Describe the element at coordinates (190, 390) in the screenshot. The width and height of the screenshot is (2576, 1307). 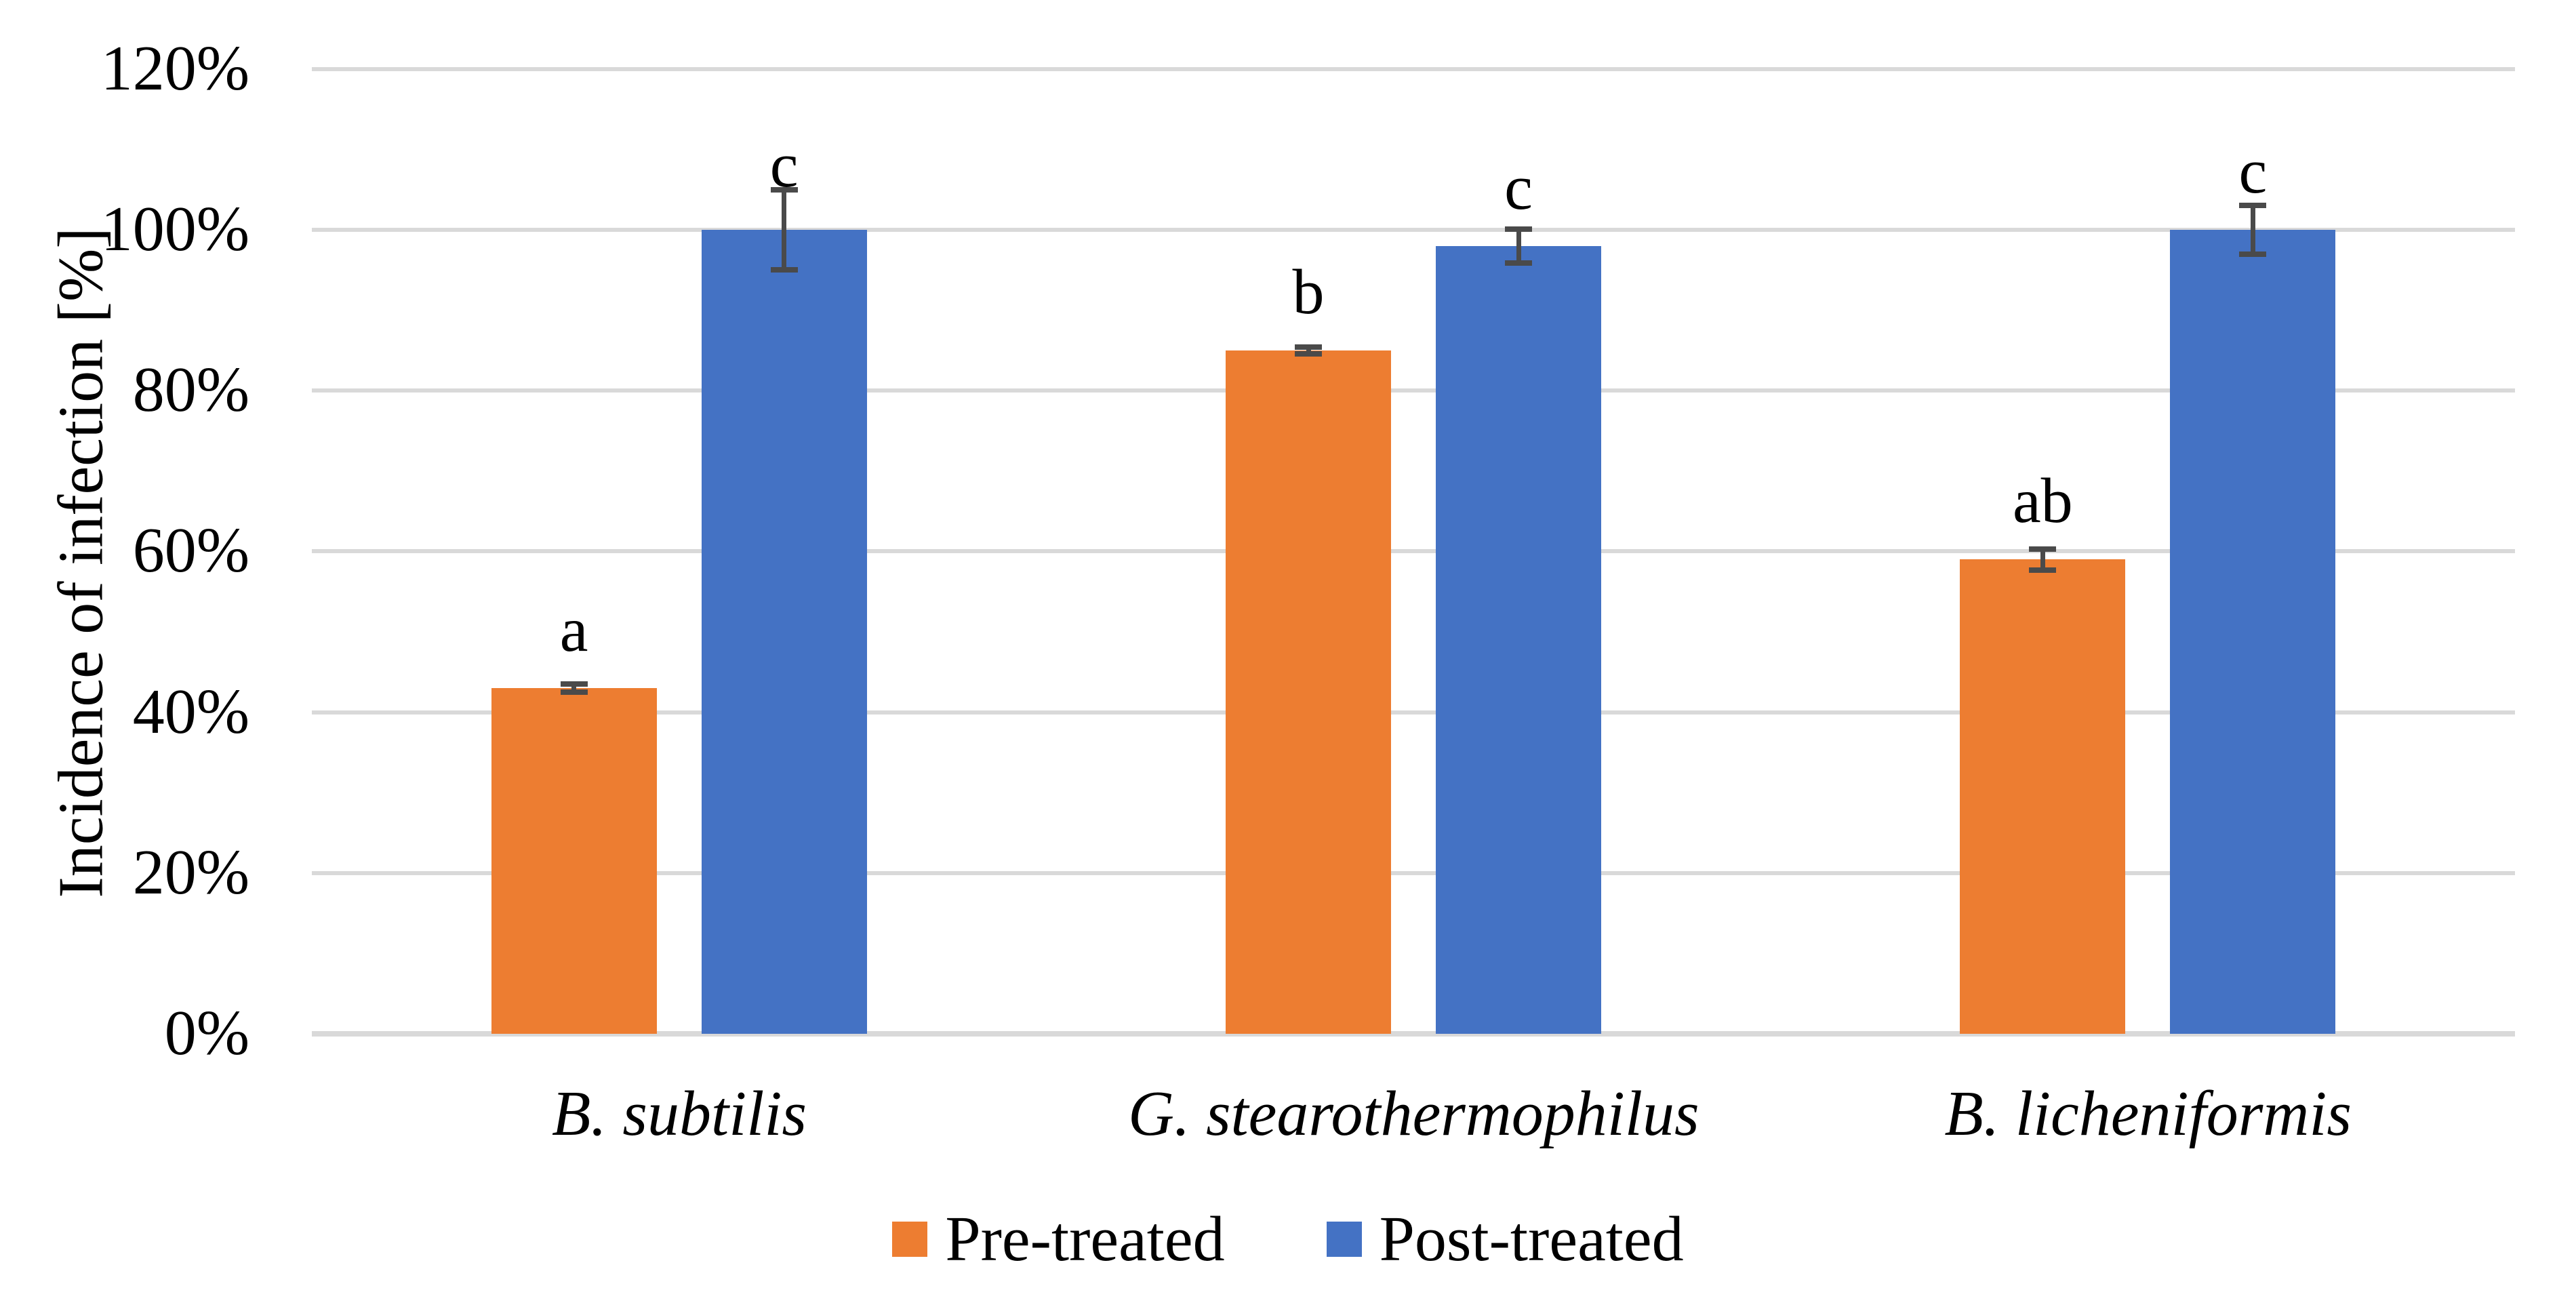
I see `y-tick-label-80: 80%` at that location.